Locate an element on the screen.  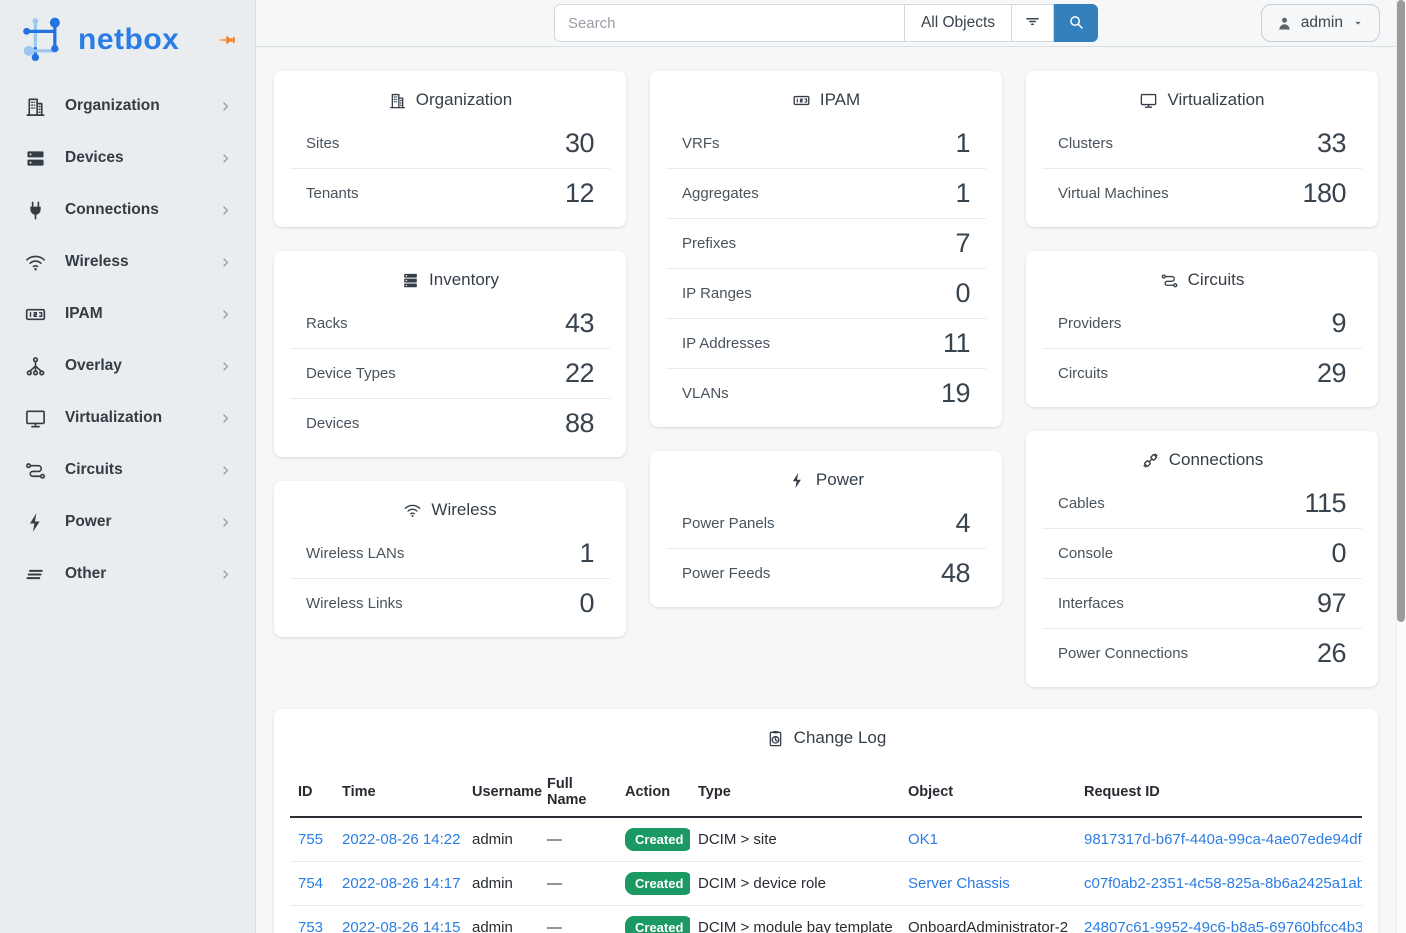
stat-label: Aggregates is located at coordinates (720, 193).